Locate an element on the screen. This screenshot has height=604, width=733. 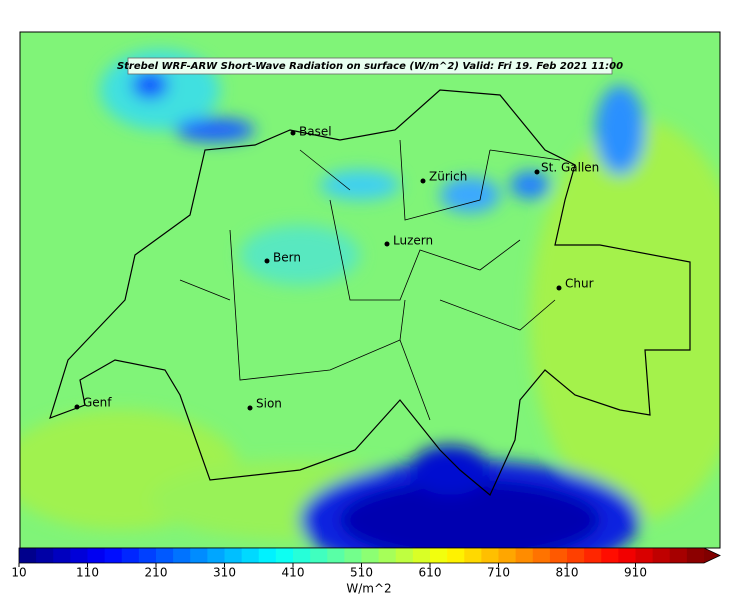
city-label: Bern is located at coordinates (287, 258).